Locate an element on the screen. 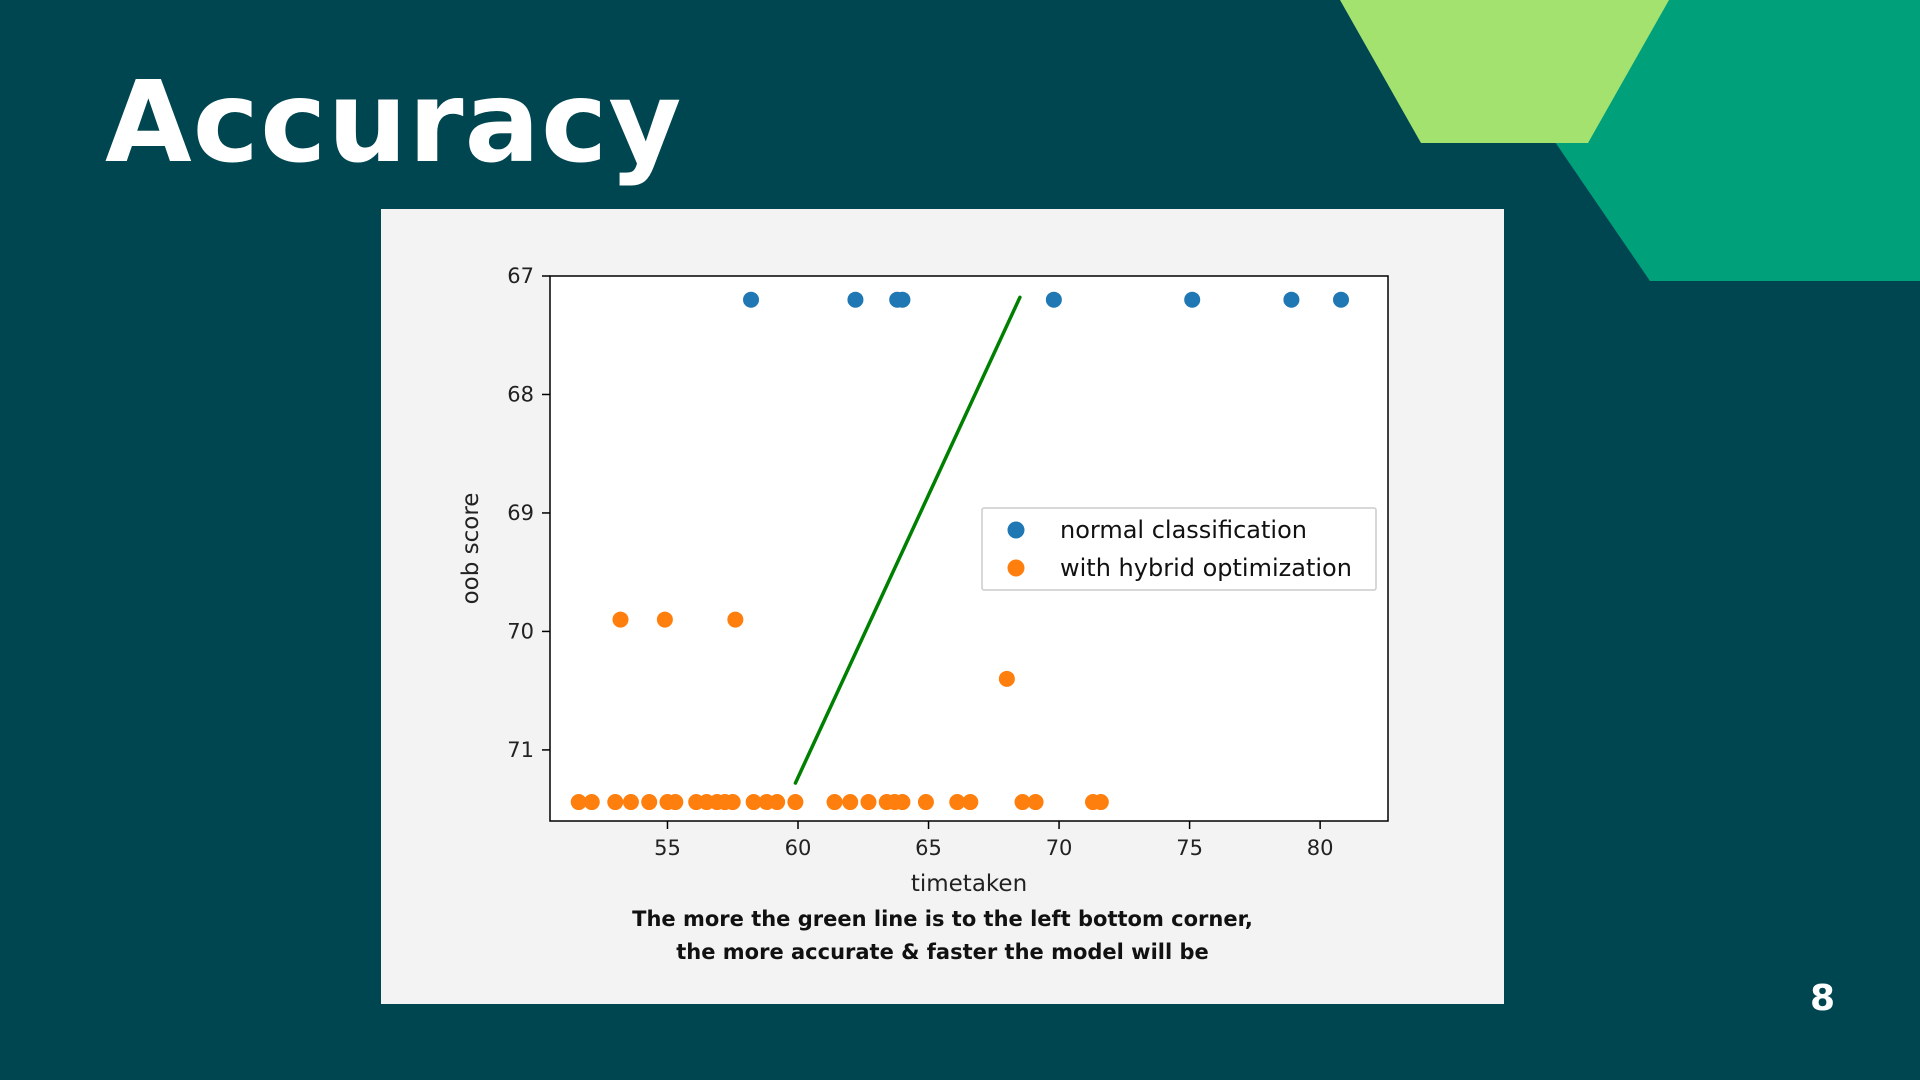 This screenshot has height=1080, width=1920. x-tick-label: 65 is located at coordinates (928, 848).